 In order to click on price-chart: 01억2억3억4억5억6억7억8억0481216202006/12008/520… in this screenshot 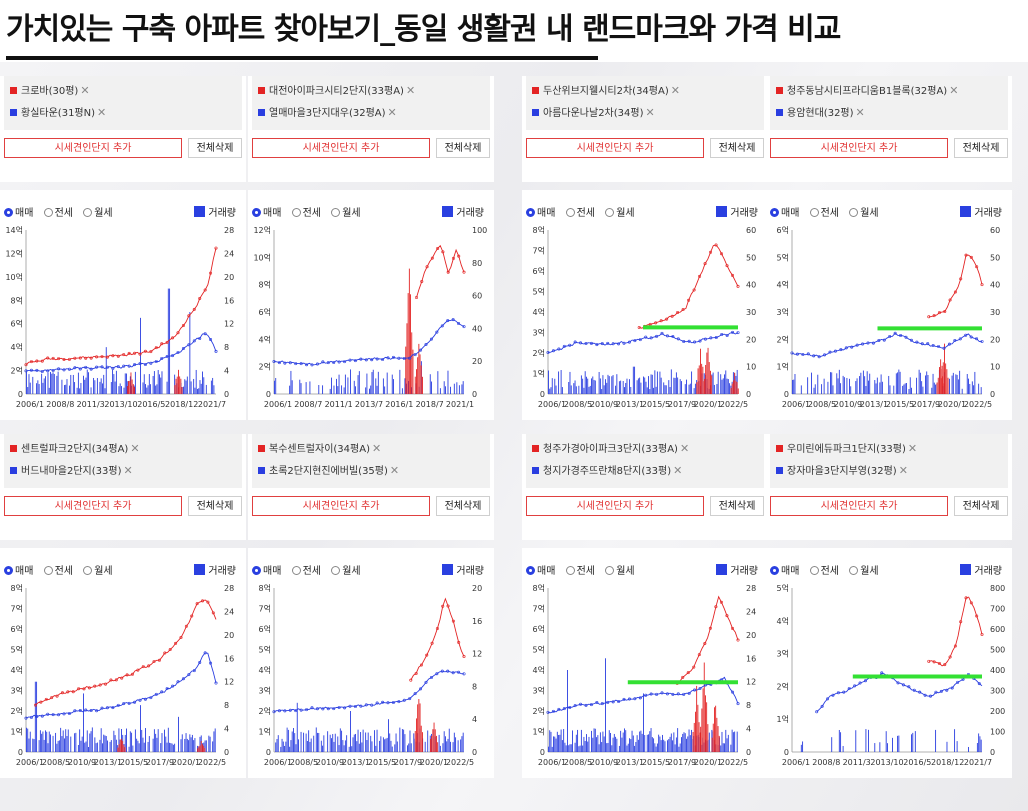, I will do `click(371, 675)`.